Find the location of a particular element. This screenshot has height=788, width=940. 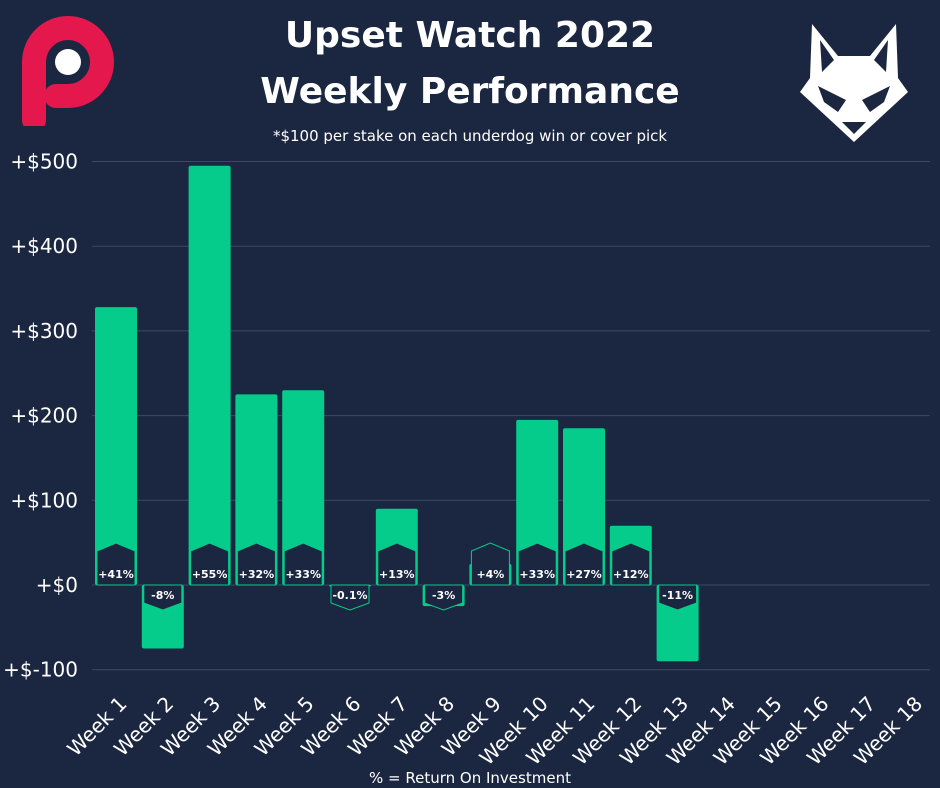

roi-label: +27% is located at coordinates (584, 574).